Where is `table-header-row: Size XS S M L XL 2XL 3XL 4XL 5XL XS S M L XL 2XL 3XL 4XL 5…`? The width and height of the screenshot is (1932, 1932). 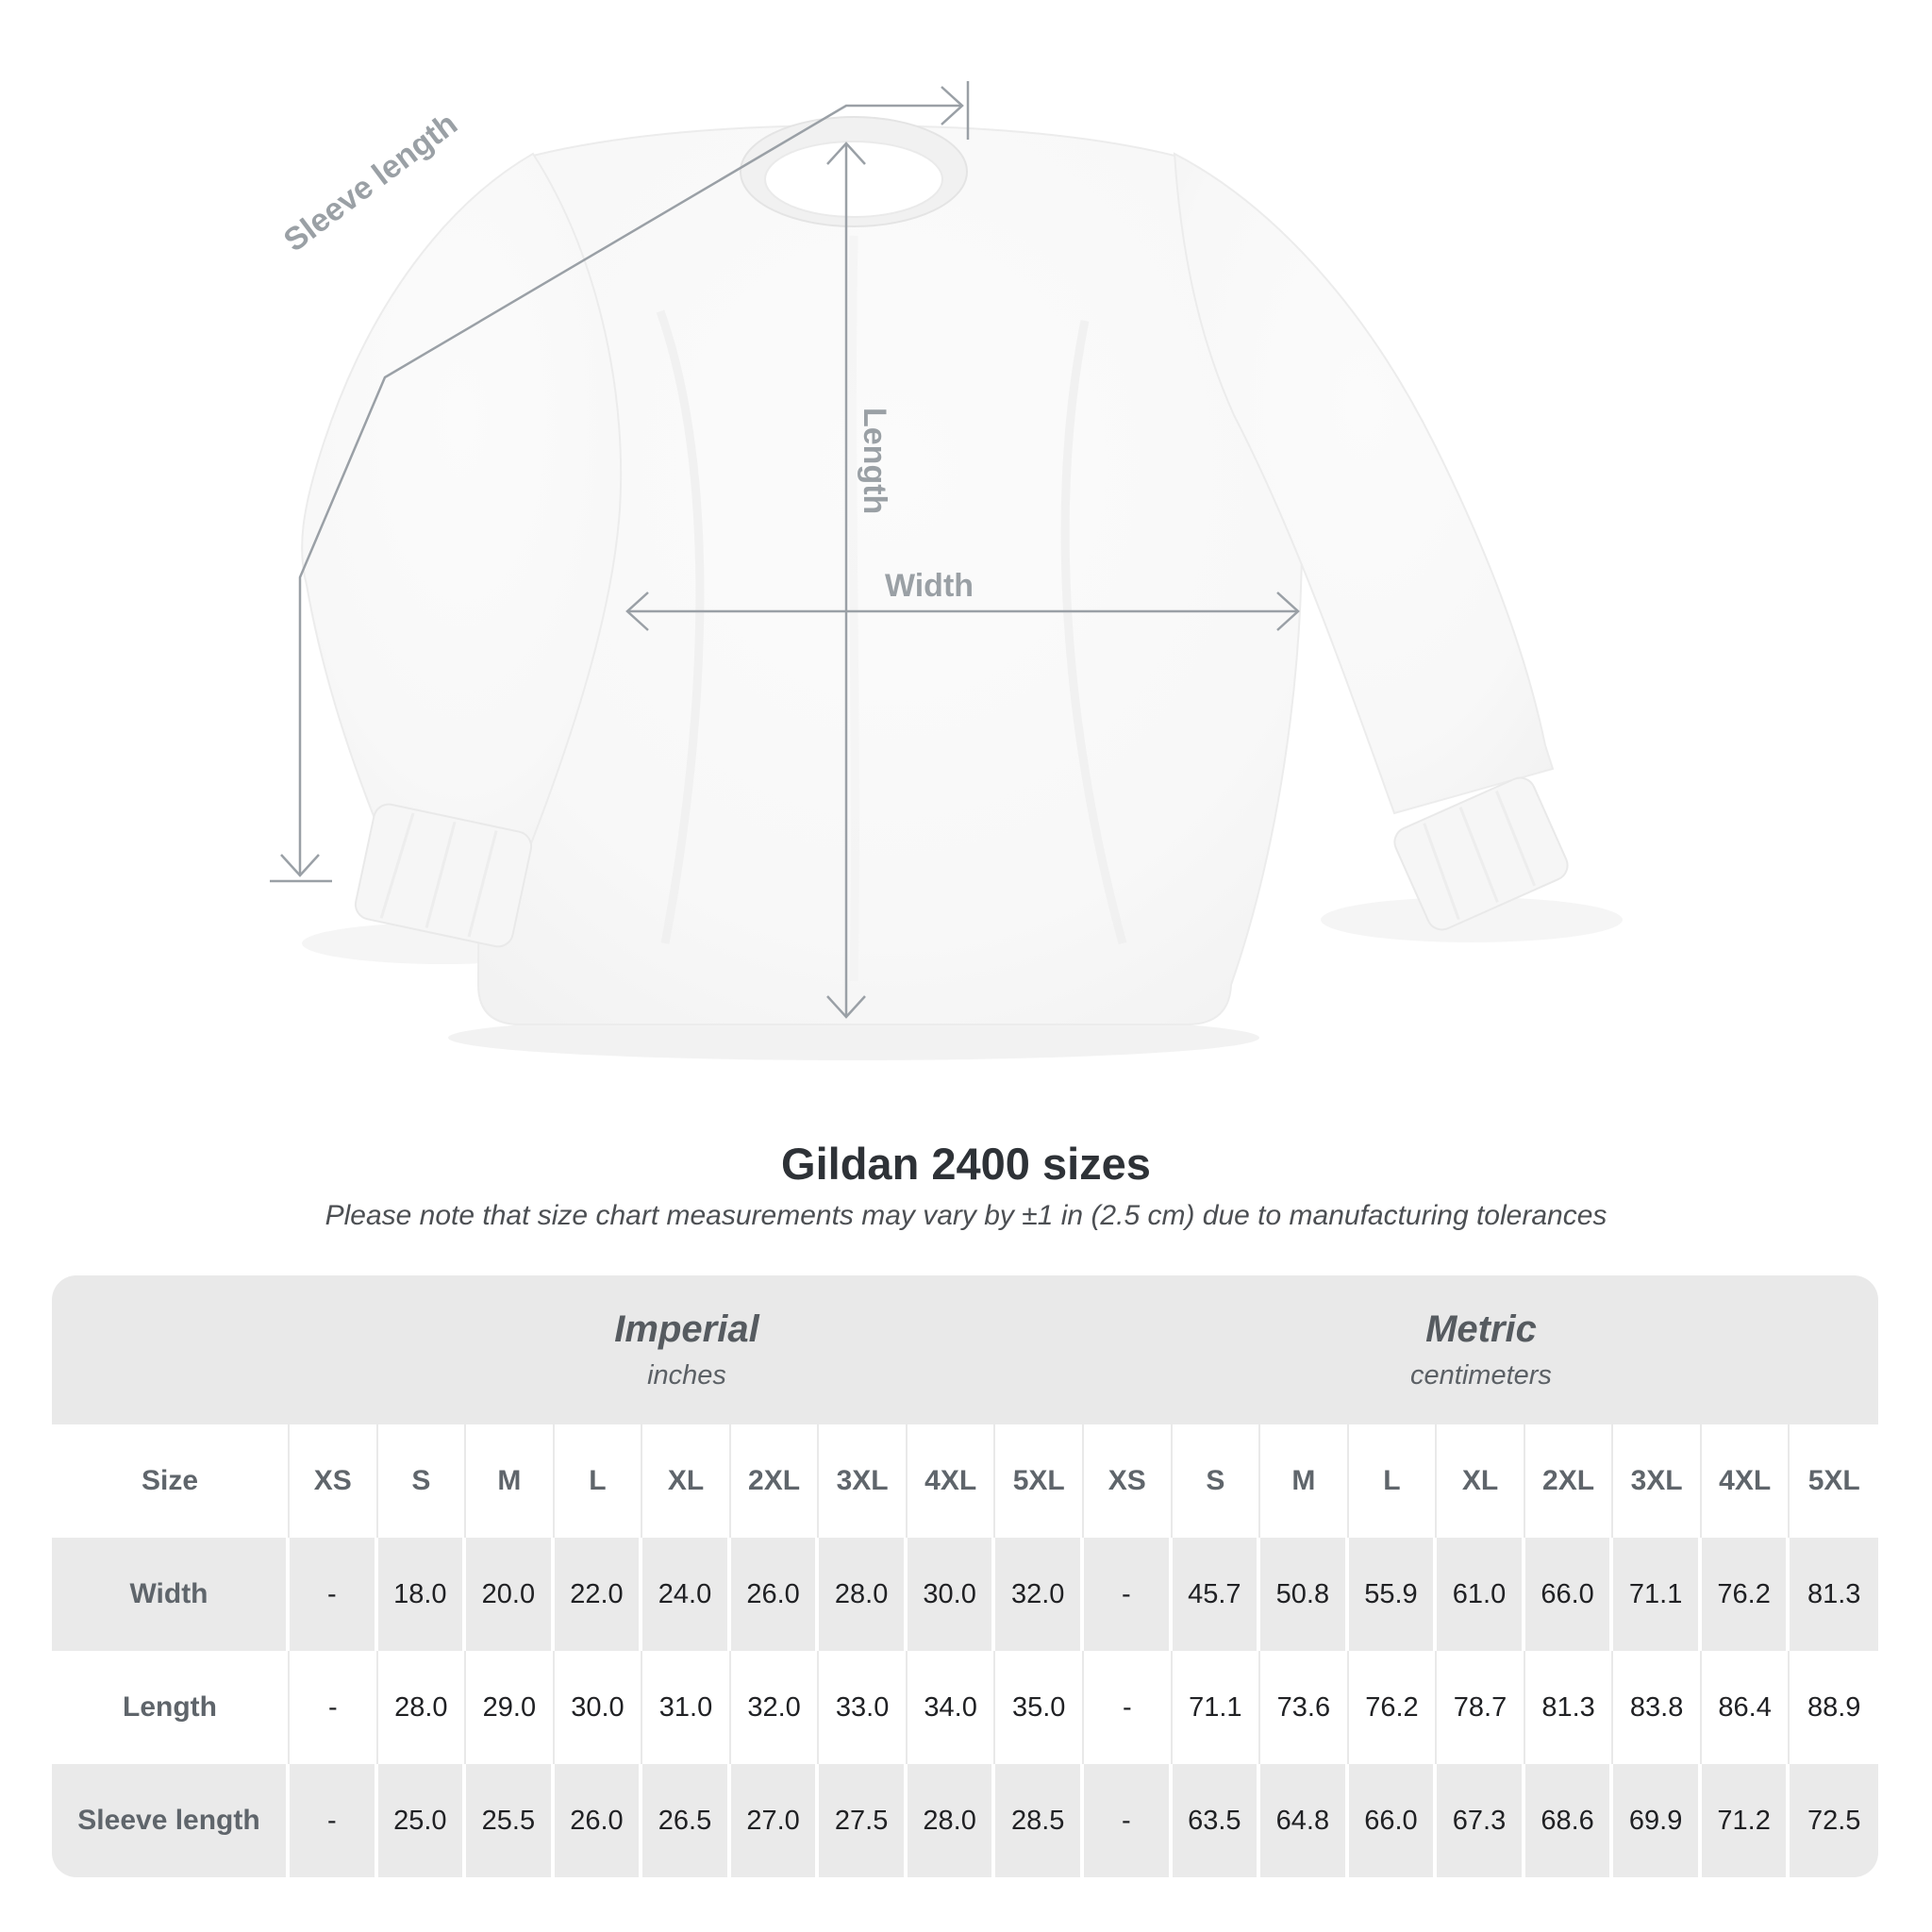
table-header-row: Size XS S M L XL 2XL 3XL 4XL 5XL XS S M L XL 2XL 3XL 4XL 5… is located at coordinates (965, 1481).